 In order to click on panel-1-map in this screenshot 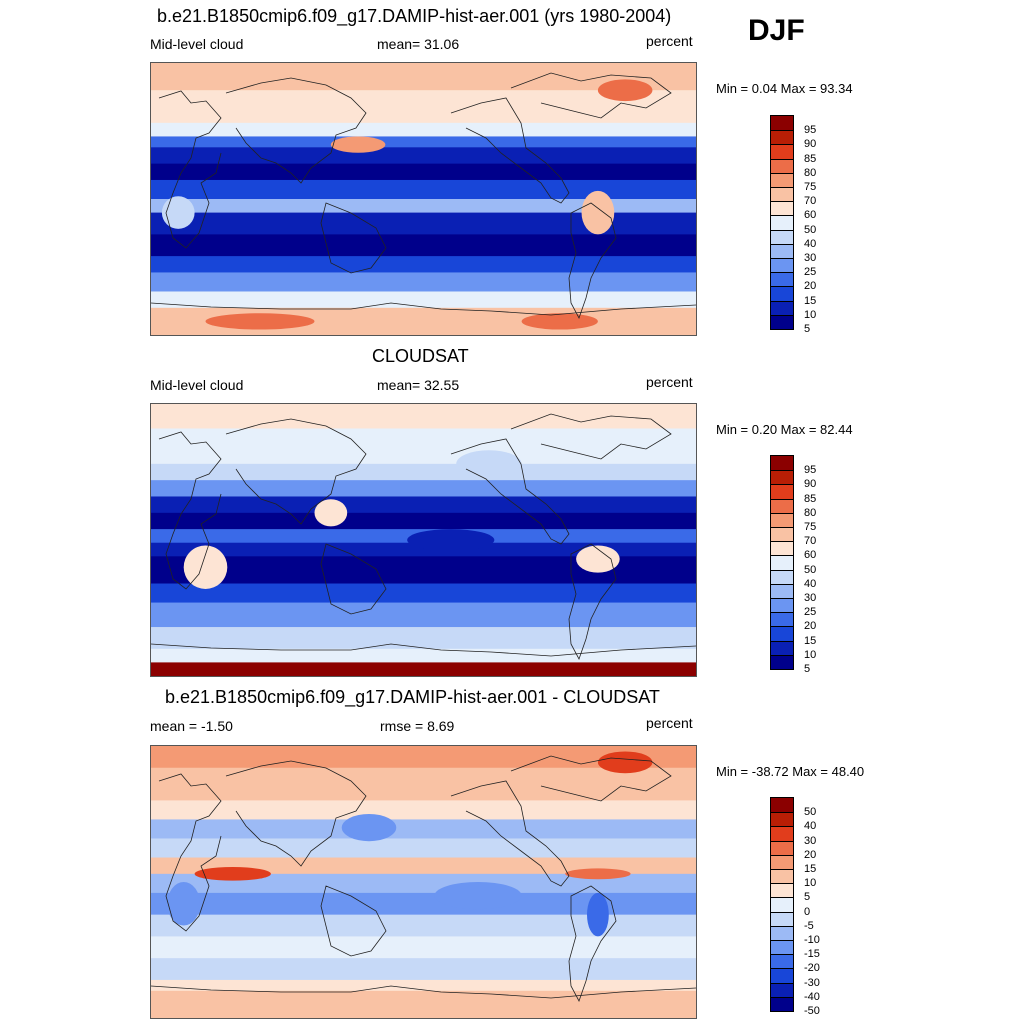, I will do `click(423, 199)`.